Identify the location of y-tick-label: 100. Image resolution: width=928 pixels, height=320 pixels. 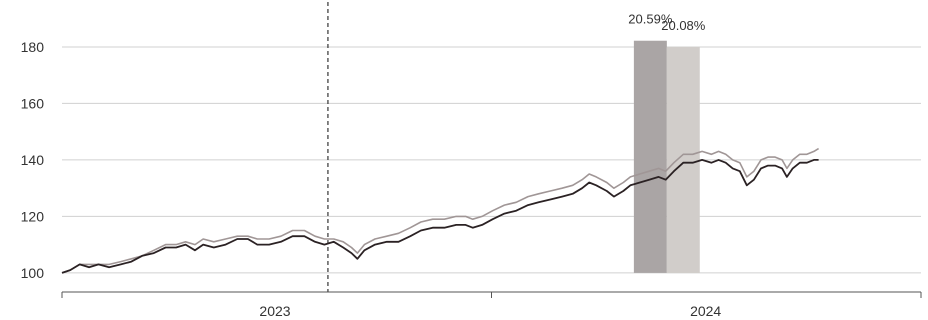
(33, 273).